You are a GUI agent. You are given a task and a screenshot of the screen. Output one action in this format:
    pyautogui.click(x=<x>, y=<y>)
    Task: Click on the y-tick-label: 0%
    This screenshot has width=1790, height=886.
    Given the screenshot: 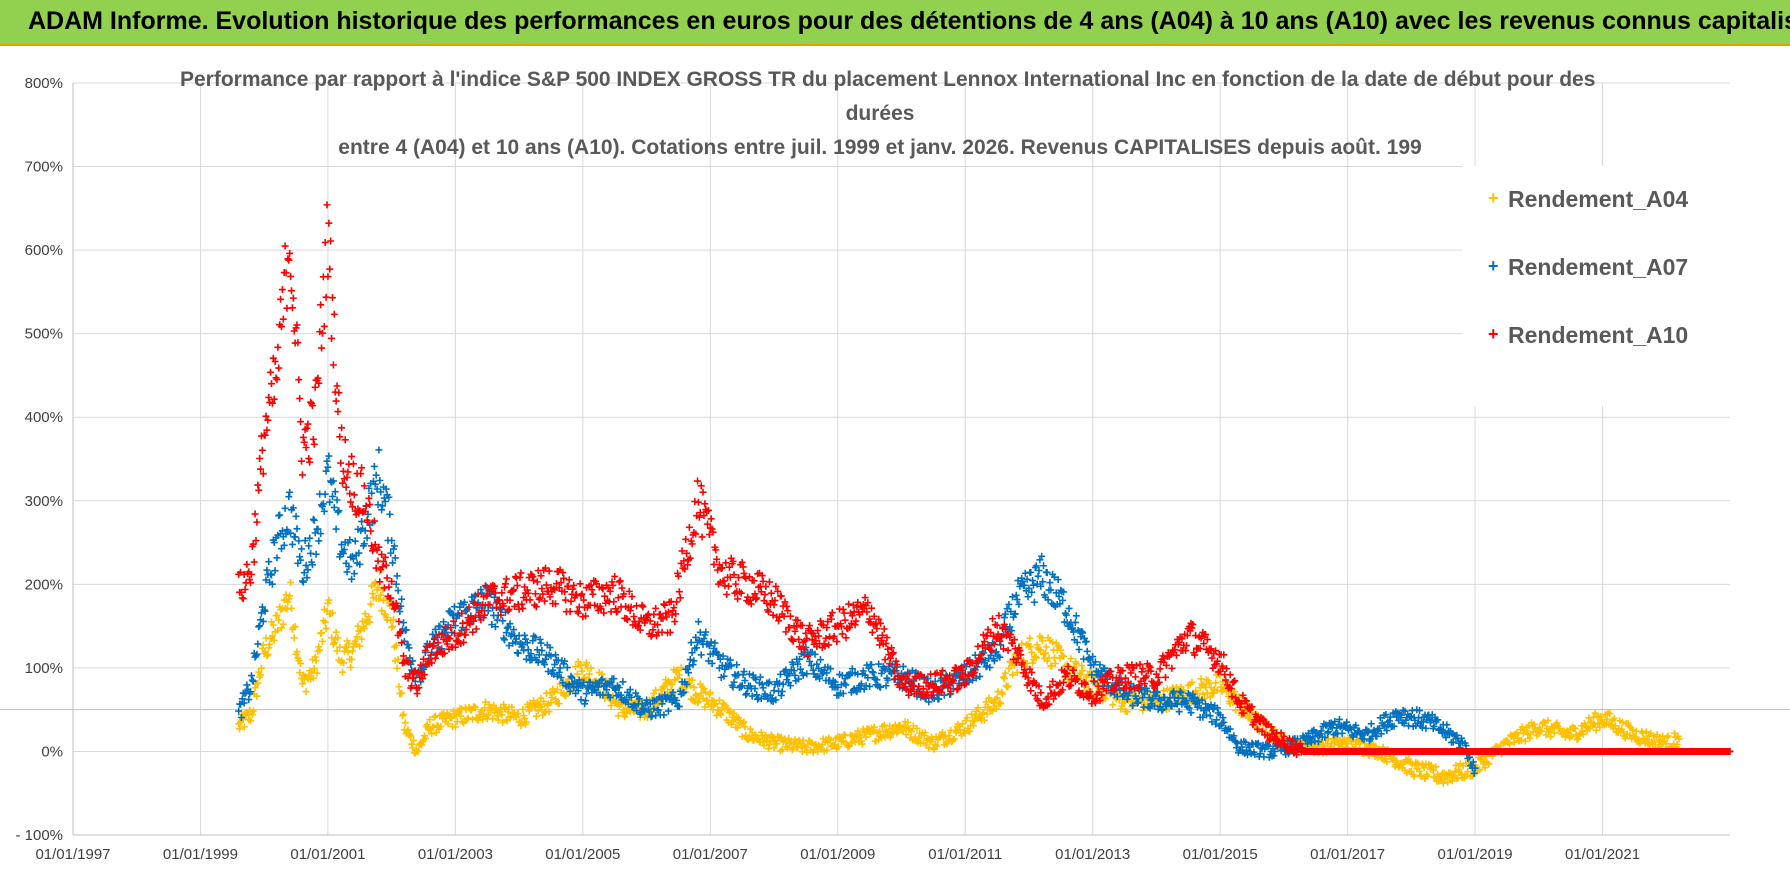 What is the action you would take?
    pyautogui.click(x=52, y=751)
    